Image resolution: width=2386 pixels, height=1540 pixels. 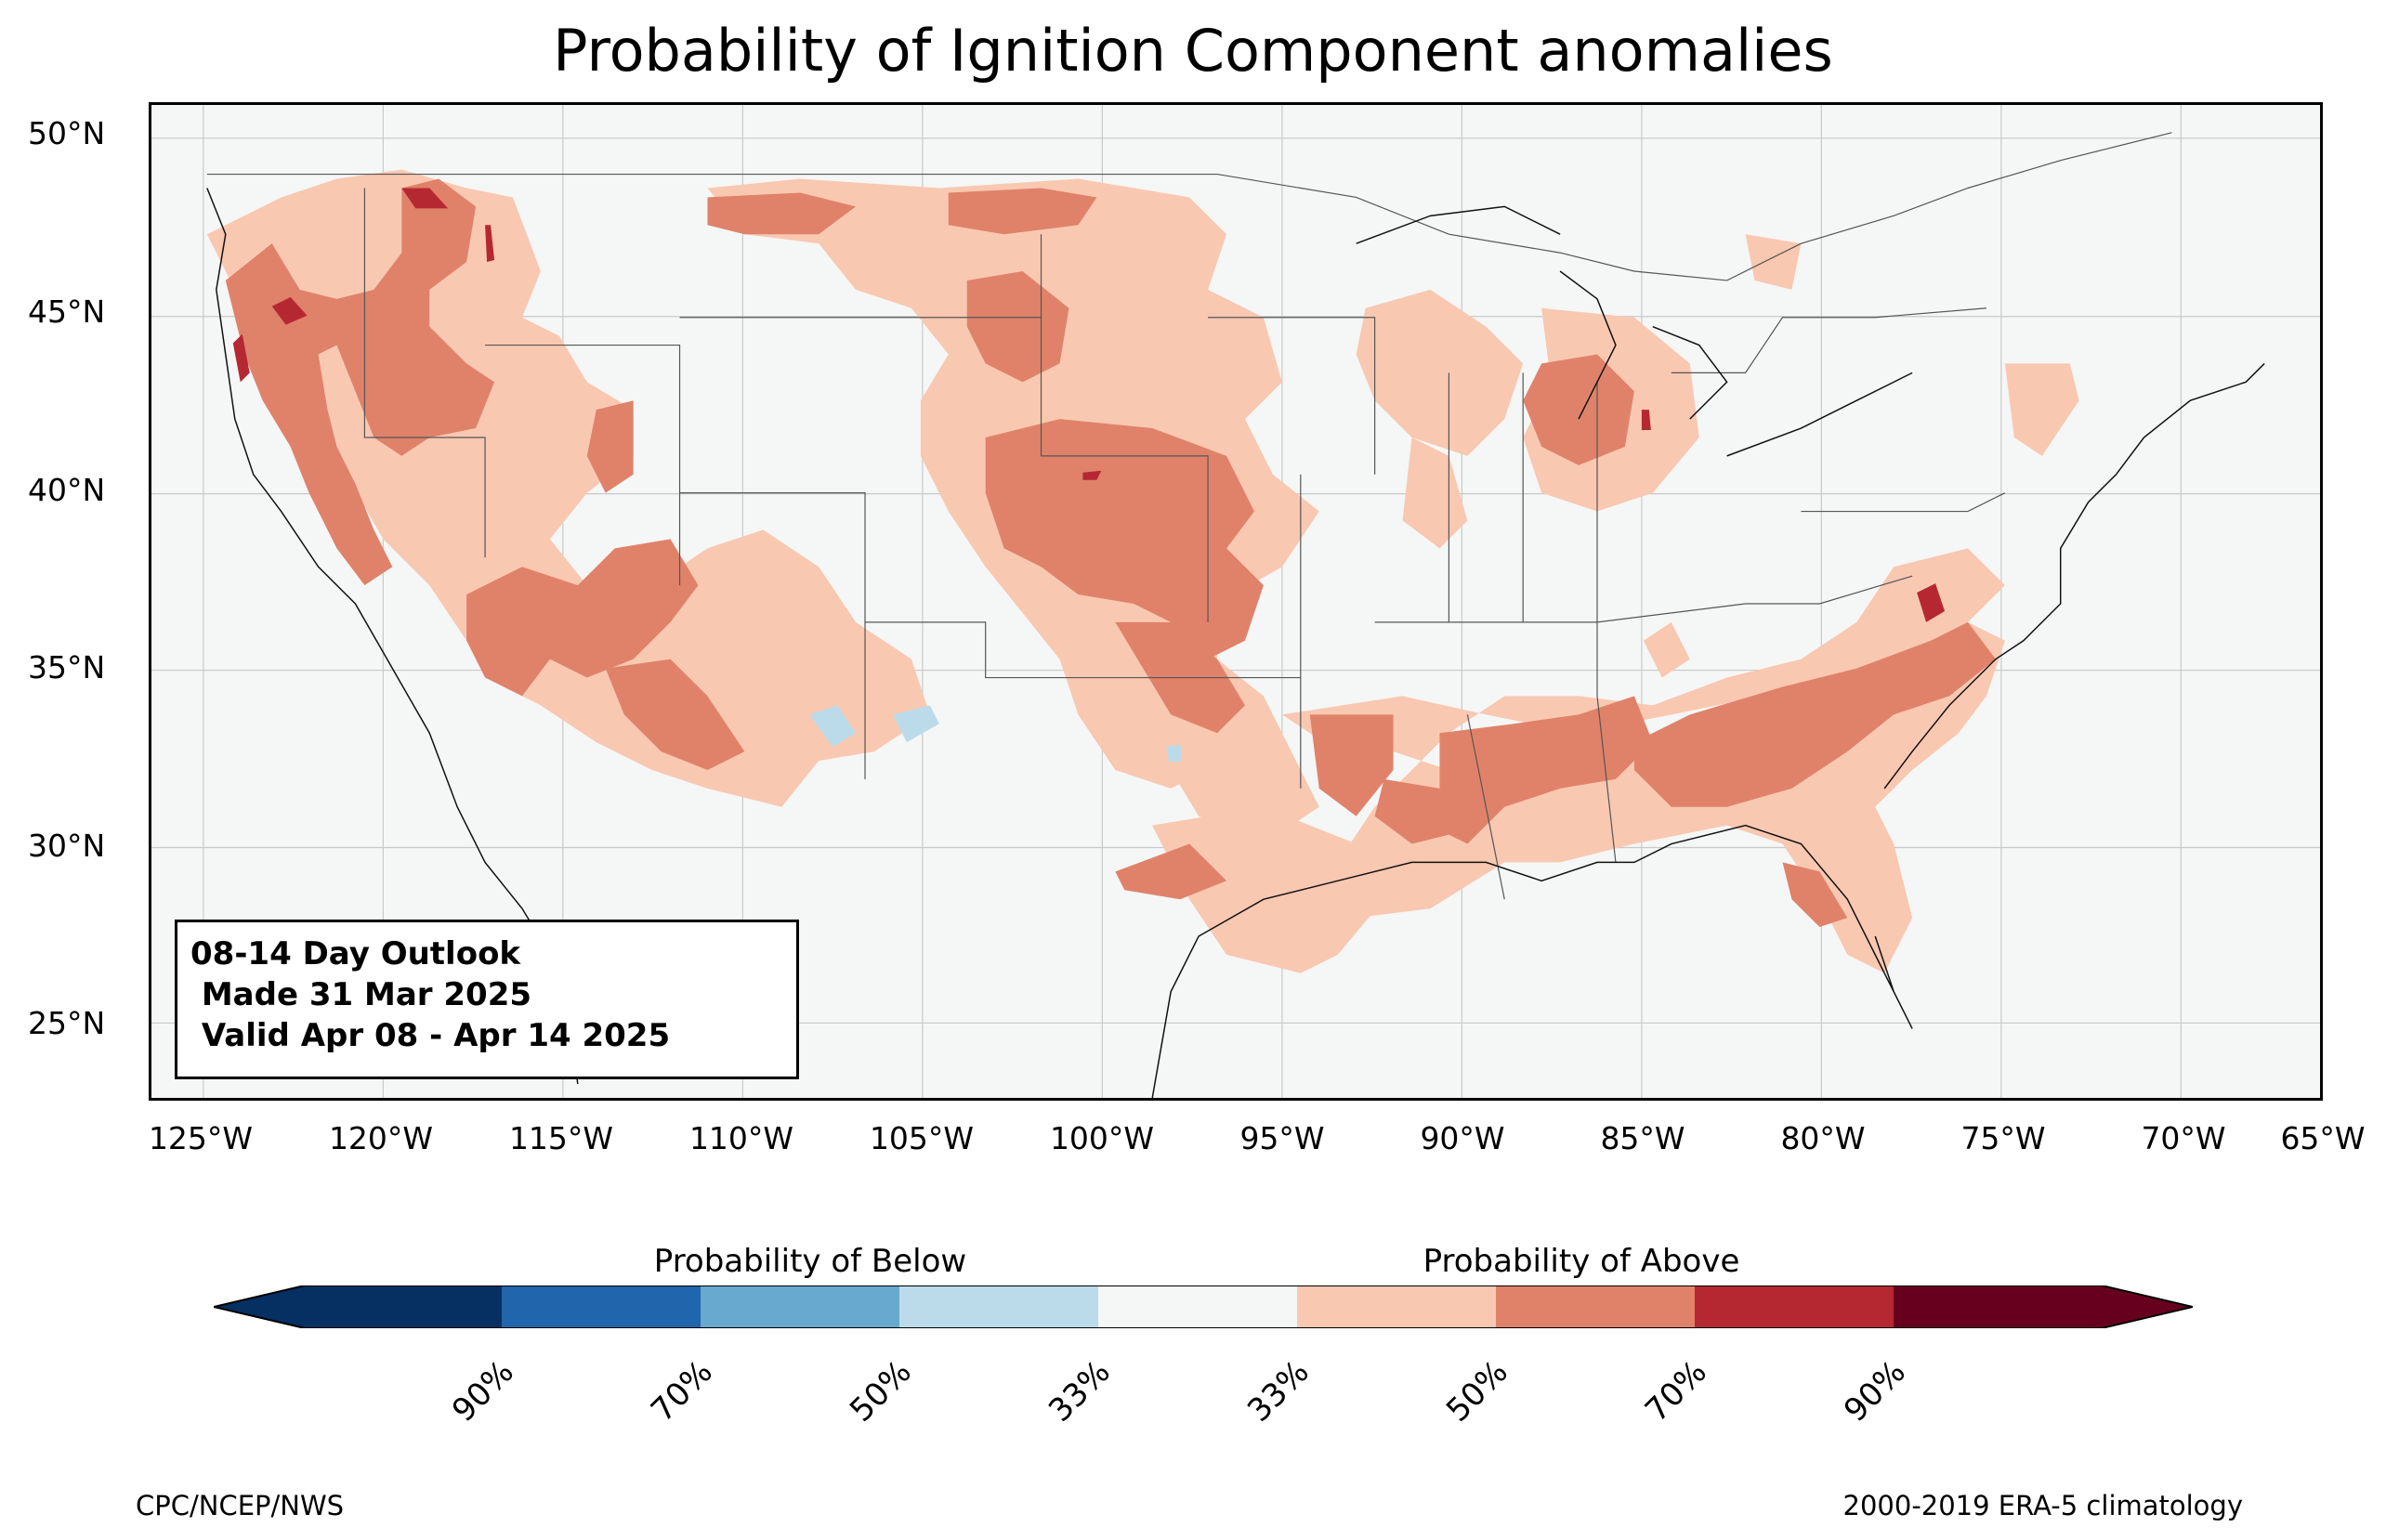 What do you see at coordinates (67, 133) in the screenshot?
I see `lat-label-50n: 50°N` at bounding box center [67, 133].